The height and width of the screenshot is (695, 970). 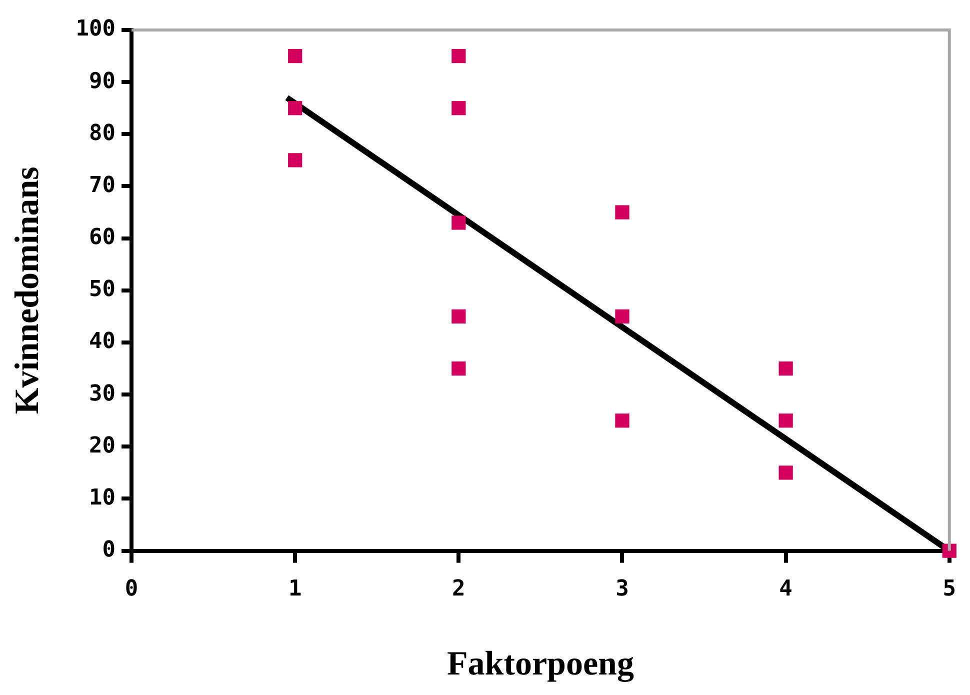 What do you see at coordinates (96, 29) in the screenshot?
I see `y-tick-label: 100` at bounding box center [96, 29].